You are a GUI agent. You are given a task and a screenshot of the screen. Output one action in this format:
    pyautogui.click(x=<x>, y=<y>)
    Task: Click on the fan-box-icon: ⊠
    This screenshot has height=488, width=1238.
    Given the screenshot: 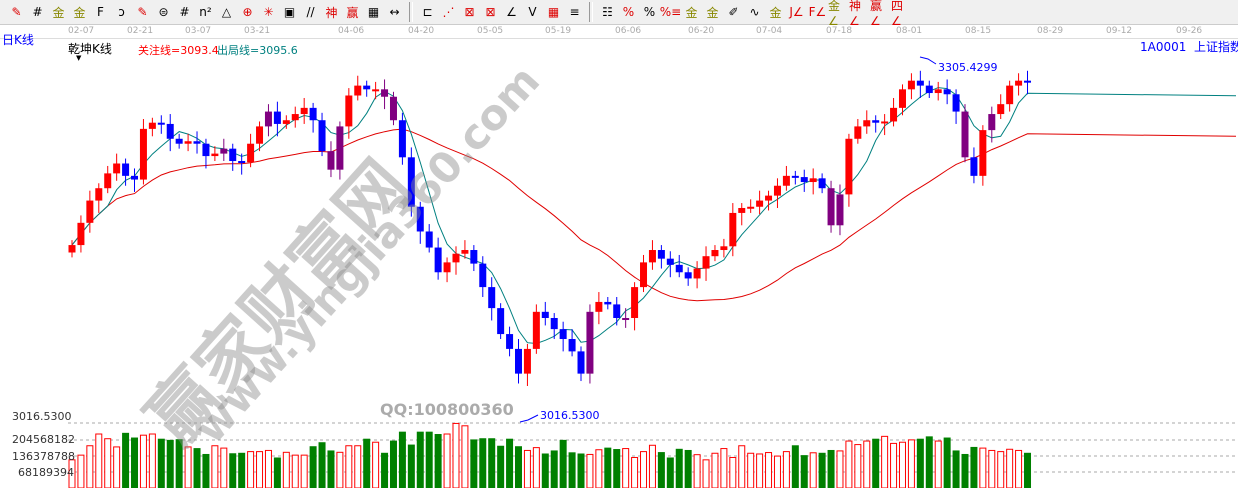 What is the action you would take?
    pyautogui.click(x=469, y=12)
    